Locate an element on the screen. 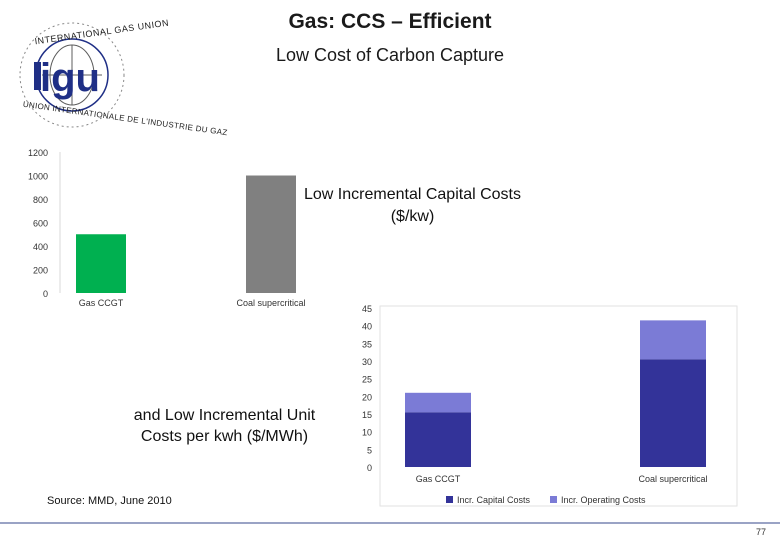 This screenshot has width=780, height=540. y-tick-label: 10 is located at coordinates (367, 433).